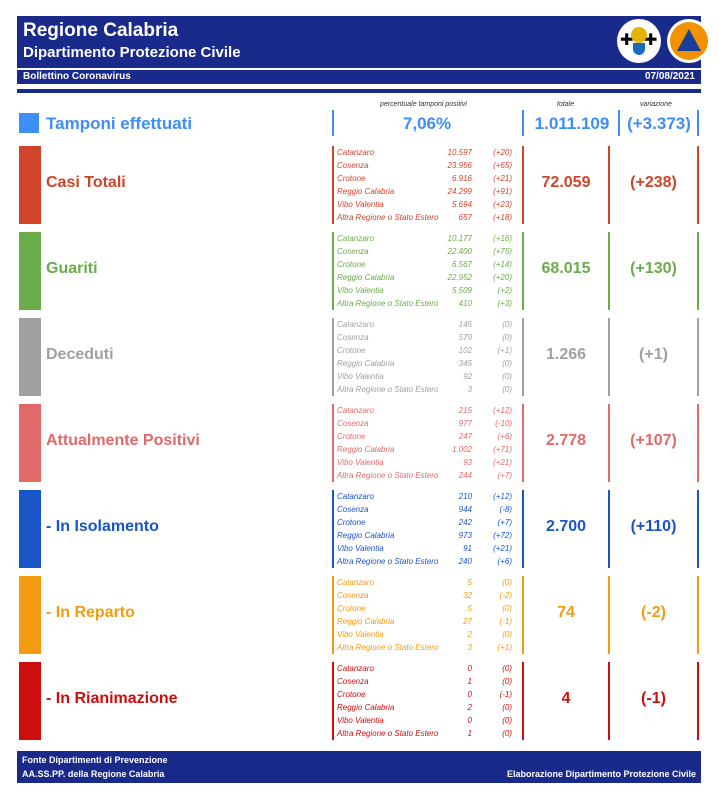  I want to click on province-delta: (+75), so click(502, 251).